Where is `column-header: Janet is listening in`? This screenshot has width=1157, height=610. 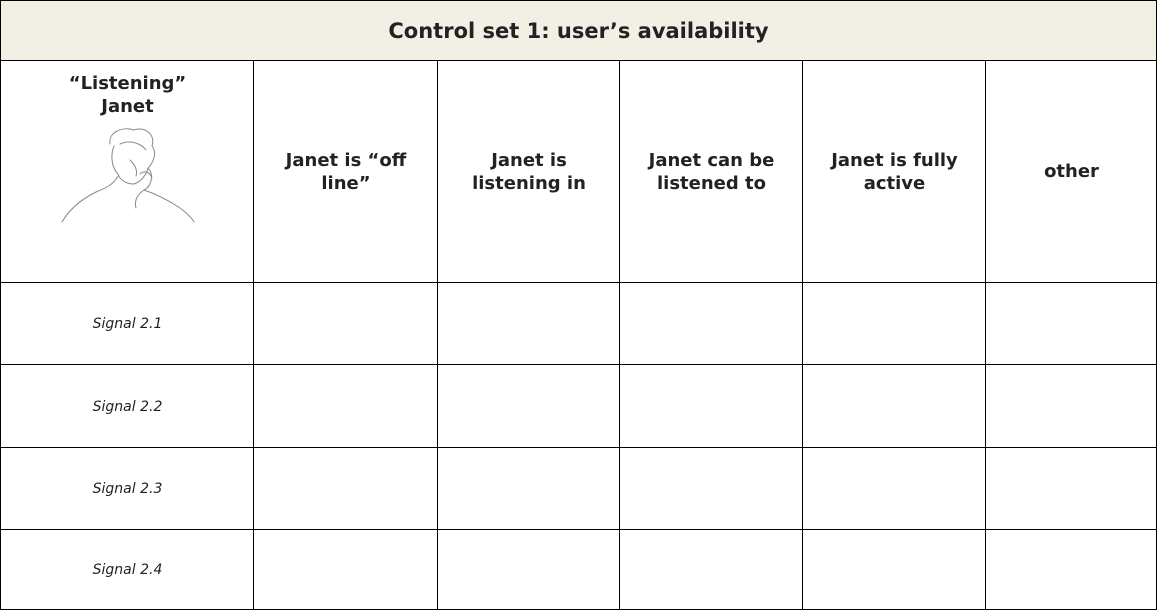 column-header: Janet is listening in is located at coordinates (528, 171).